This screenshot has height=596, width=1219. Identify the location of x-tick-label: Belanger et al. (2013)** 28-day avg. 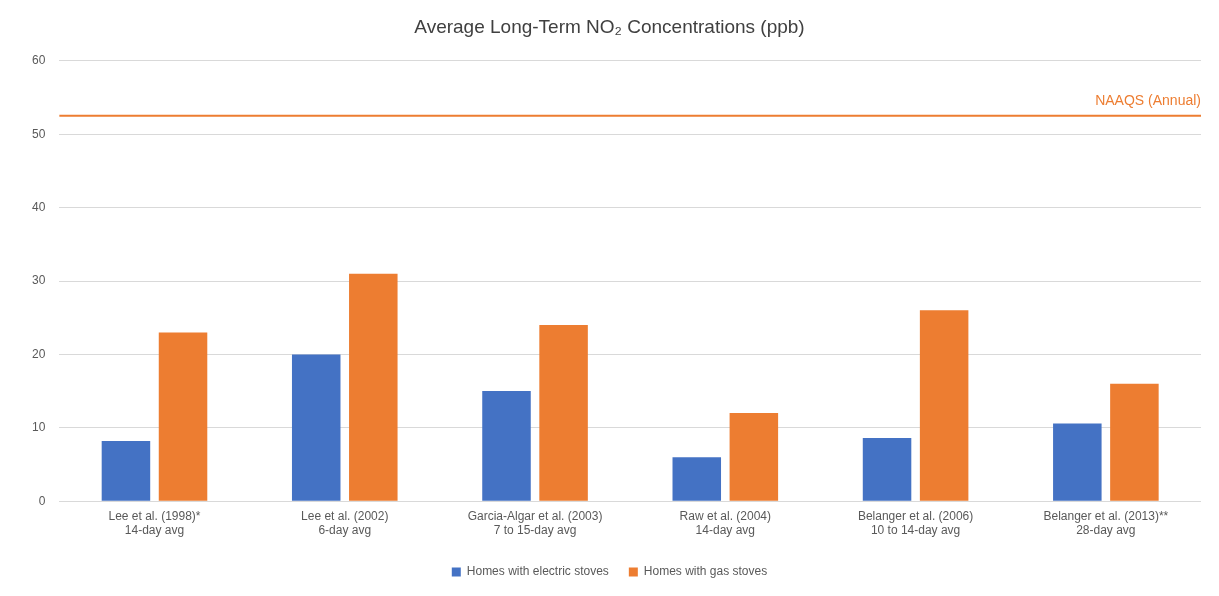
(1106, 523).